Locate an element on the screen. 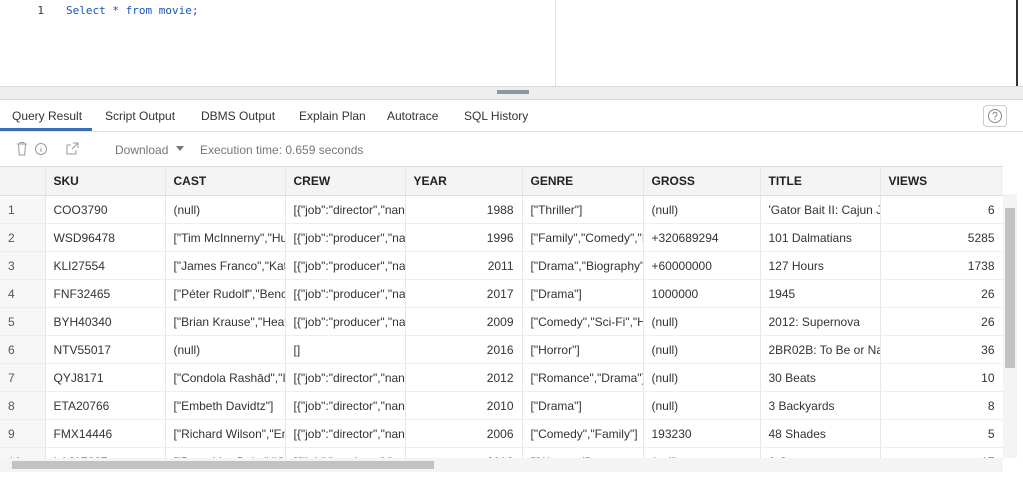  cell: COO3790 is located at coordinates (105, 209).